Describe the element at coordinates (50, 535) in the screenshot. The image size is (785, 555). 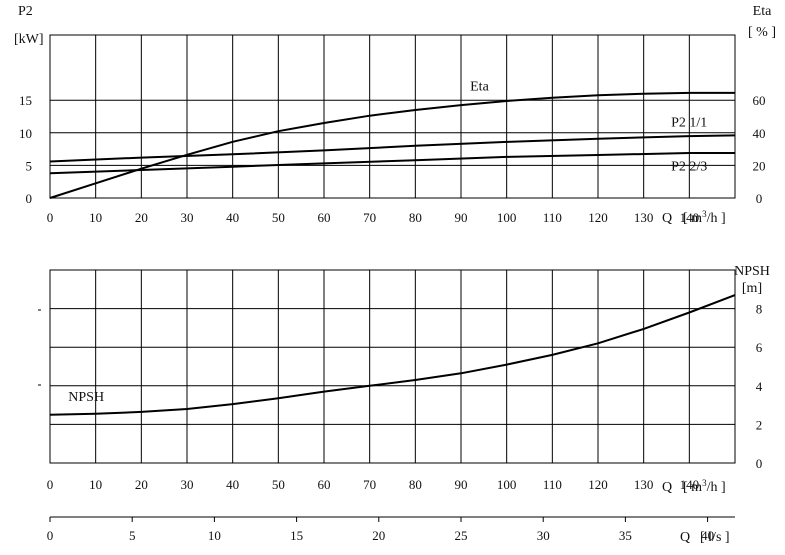
I see `ls-x-tick-label: 0` at that location.